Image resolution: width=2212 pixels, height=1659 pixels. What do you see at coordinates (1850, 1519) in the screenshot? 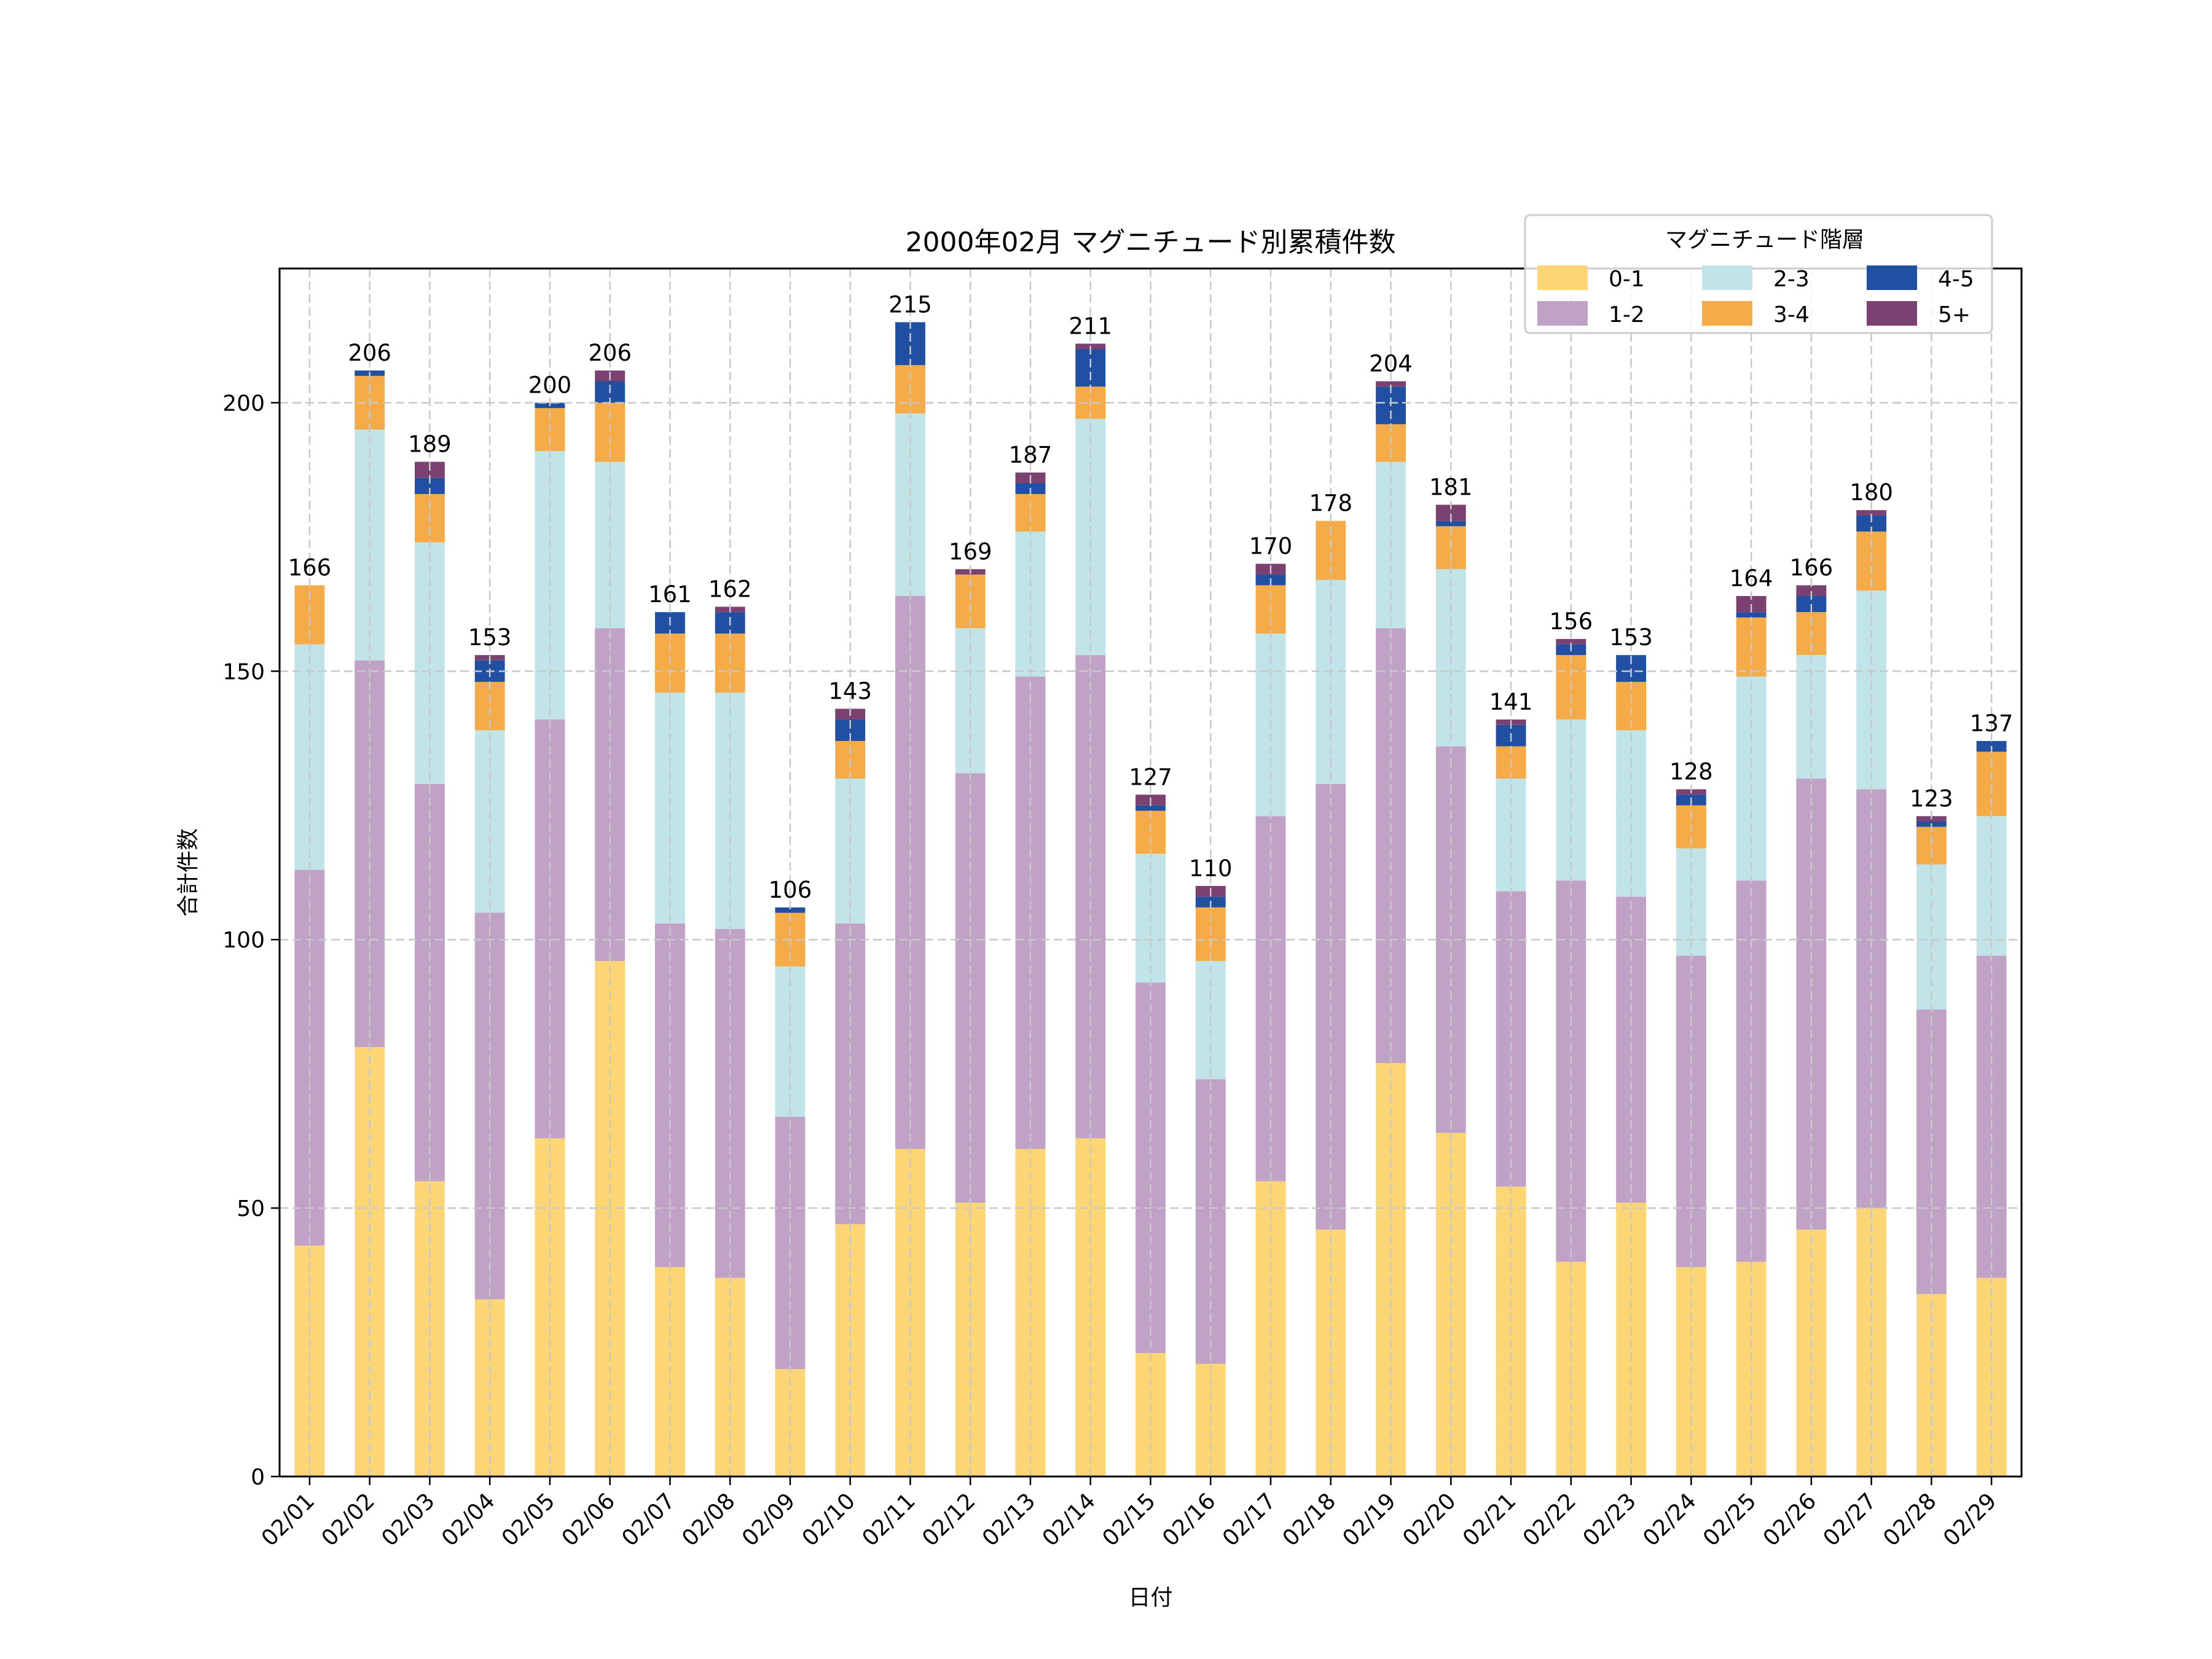
I see `x-tick-label: 02/27` at bounding box center [1850, 1519].